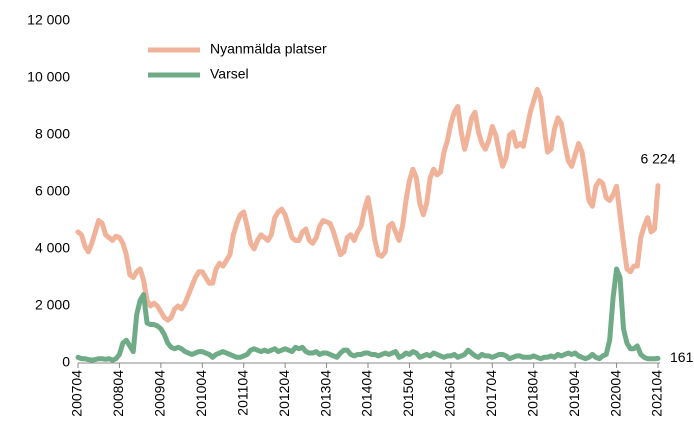 This screenshot has width=694, height=424. I want to click on x-tick-label: 201404, so click(367, 393).